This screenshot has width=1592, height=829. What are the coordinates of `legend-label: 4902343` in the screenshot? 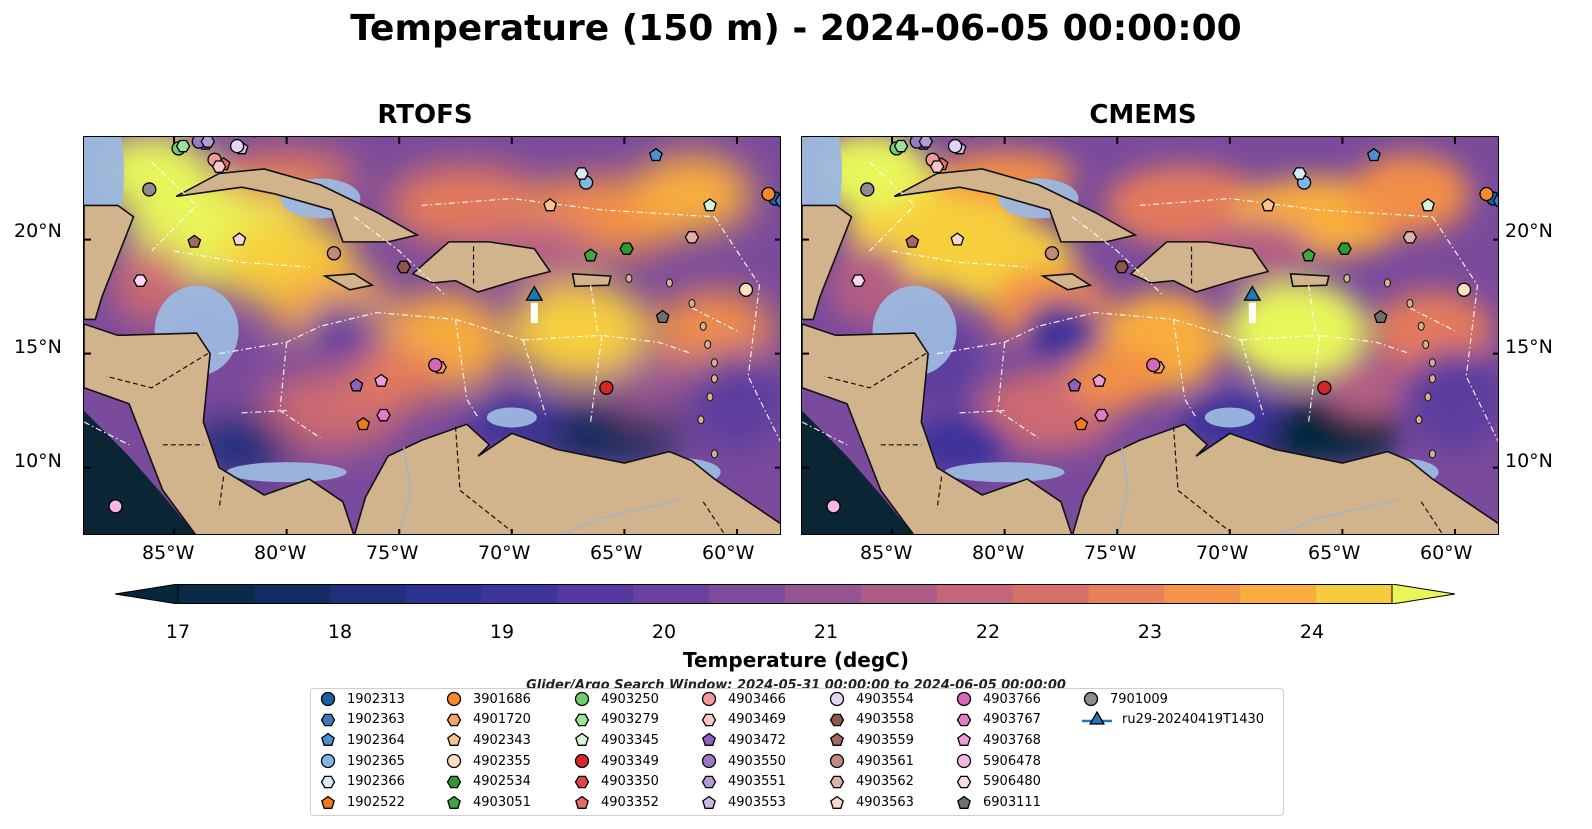 It's located at (502, 740).